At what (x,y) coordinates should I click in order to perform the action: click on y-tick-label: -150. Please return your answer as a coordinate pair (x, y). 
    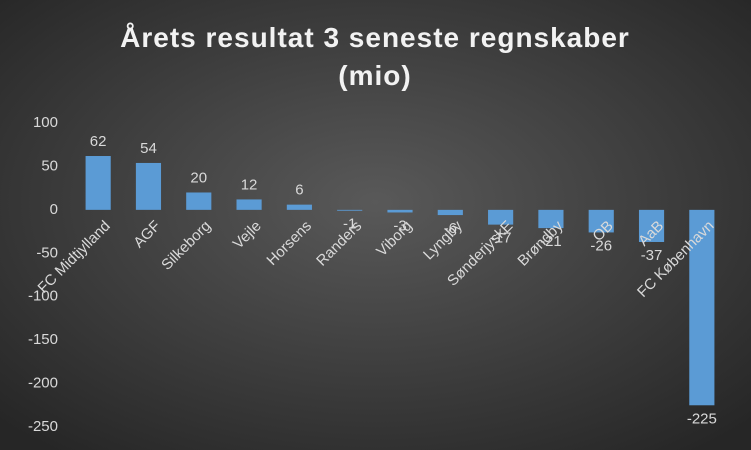
    Looking at the image, I should click on (43, 339).